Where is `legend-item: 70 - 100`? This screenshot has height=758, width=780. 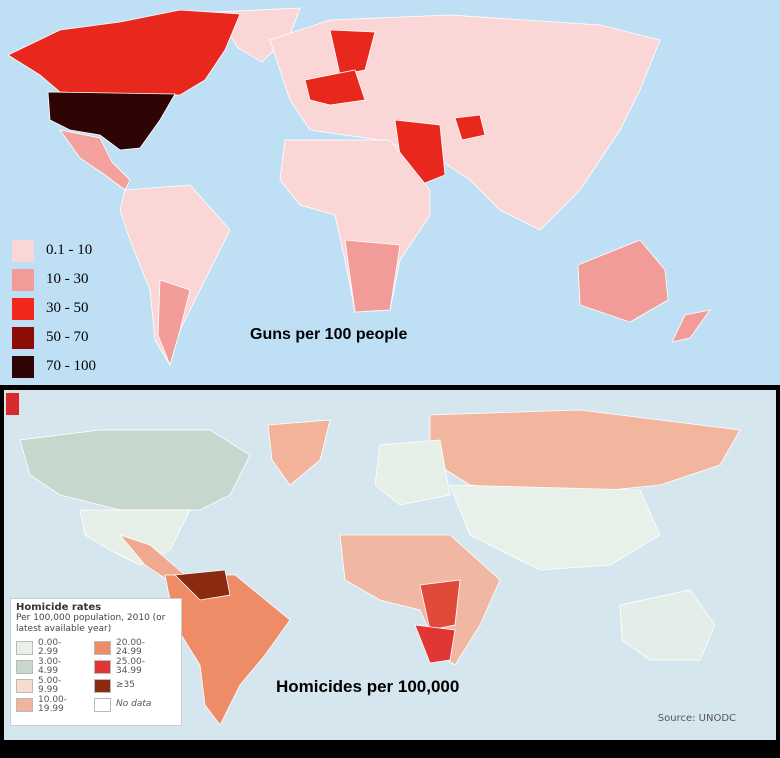
legend-item: 70 - 100 is located at coordinates (54, 366).